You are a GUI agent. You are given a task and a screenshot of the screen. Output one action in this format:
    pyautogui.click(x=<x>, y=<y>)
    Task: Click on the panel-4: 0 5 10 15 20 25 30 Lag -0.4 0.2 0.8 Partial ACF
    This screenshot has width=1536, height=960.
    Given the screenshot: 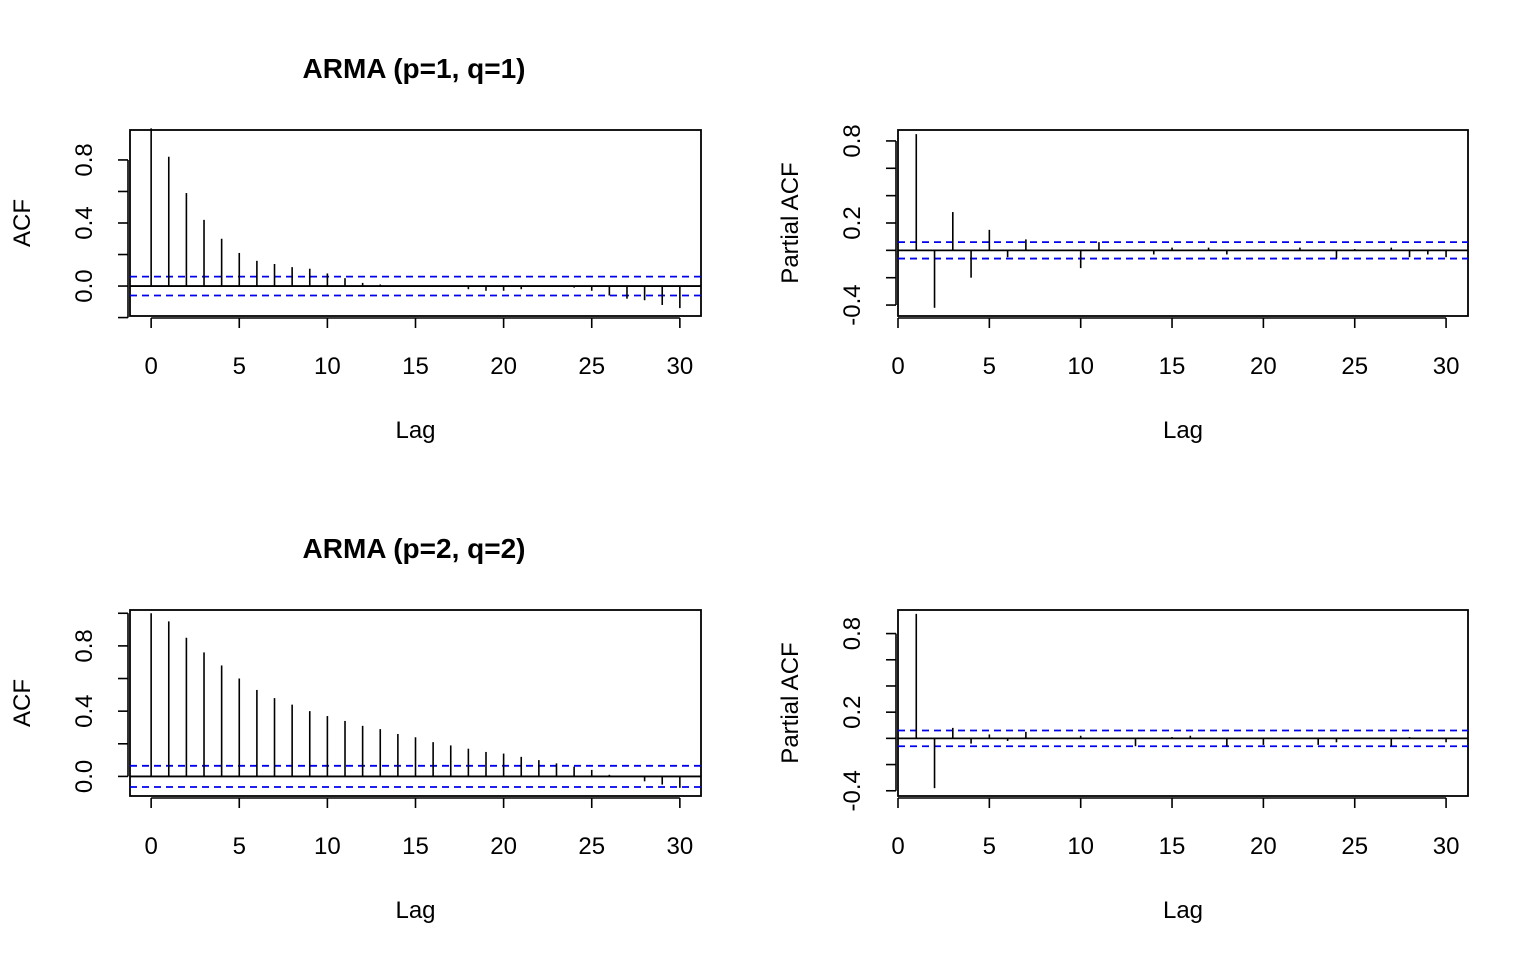 What is the action you would take?
    pyautogui.click(x=1123, y=766)
    